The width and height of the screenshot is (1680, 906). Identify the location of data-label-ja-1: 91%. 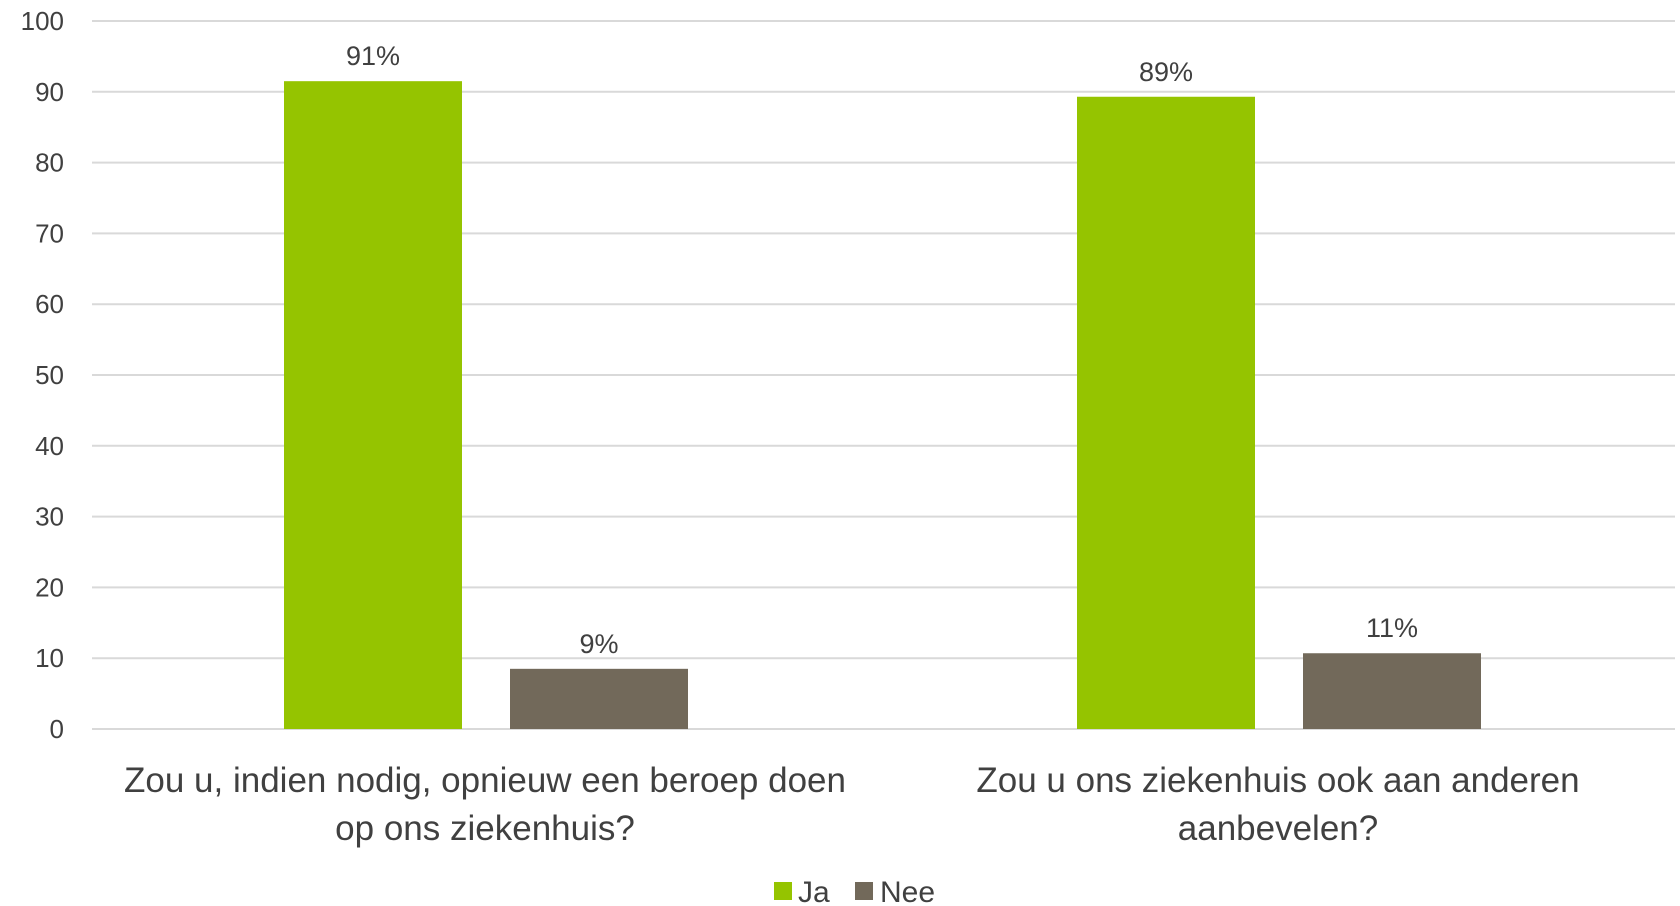
(373, 56).